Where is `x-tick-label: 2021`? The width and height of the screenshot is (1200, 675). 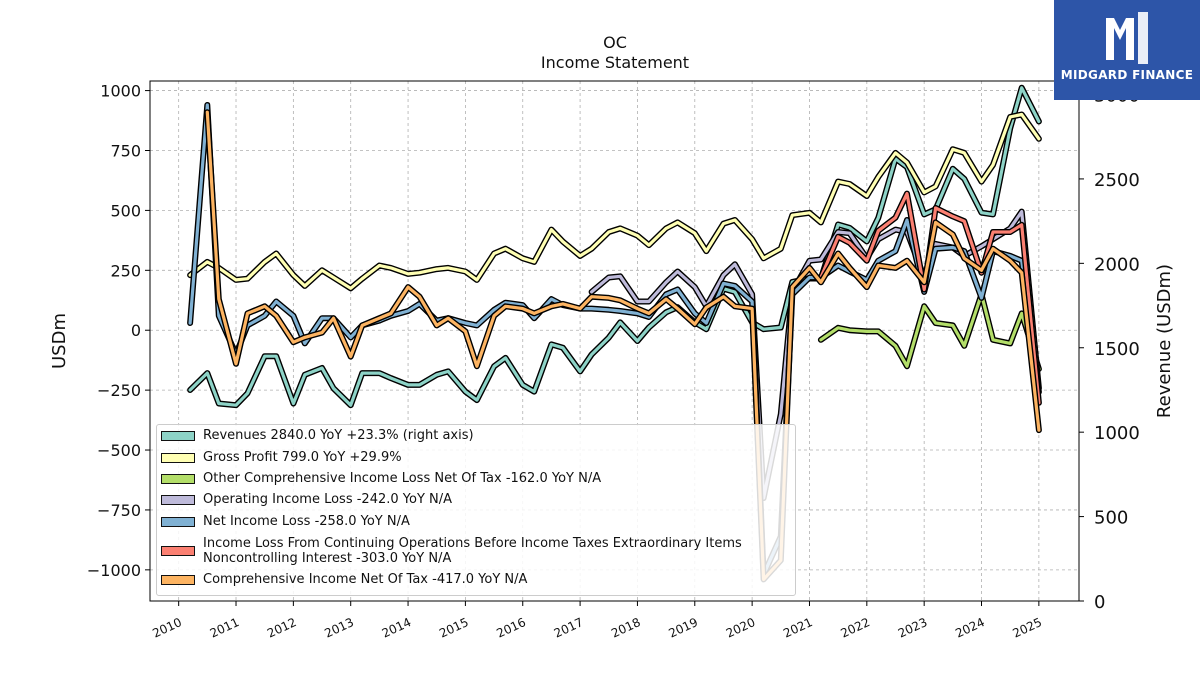 x-tick-label: 2021 is located at coordinates (798, 628).